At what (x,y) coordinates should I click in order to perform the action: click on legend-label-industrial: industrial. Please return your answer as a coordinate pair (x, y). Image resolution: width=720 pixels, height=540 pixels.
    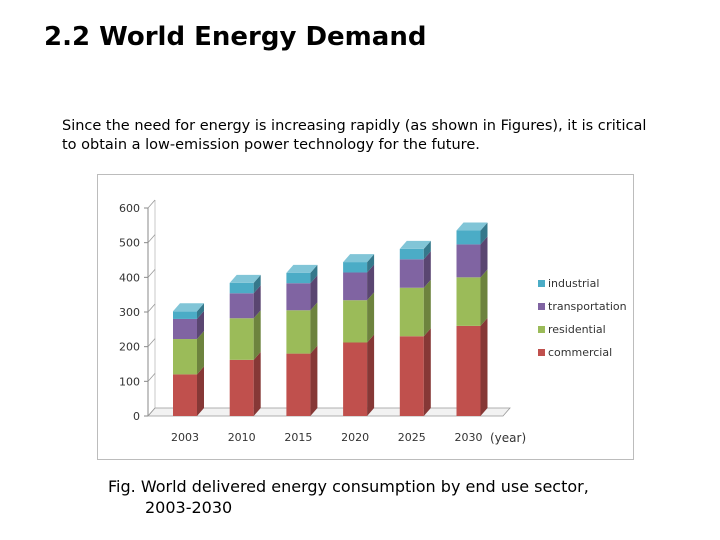
    Looking at the image, I should click on (573, 283).